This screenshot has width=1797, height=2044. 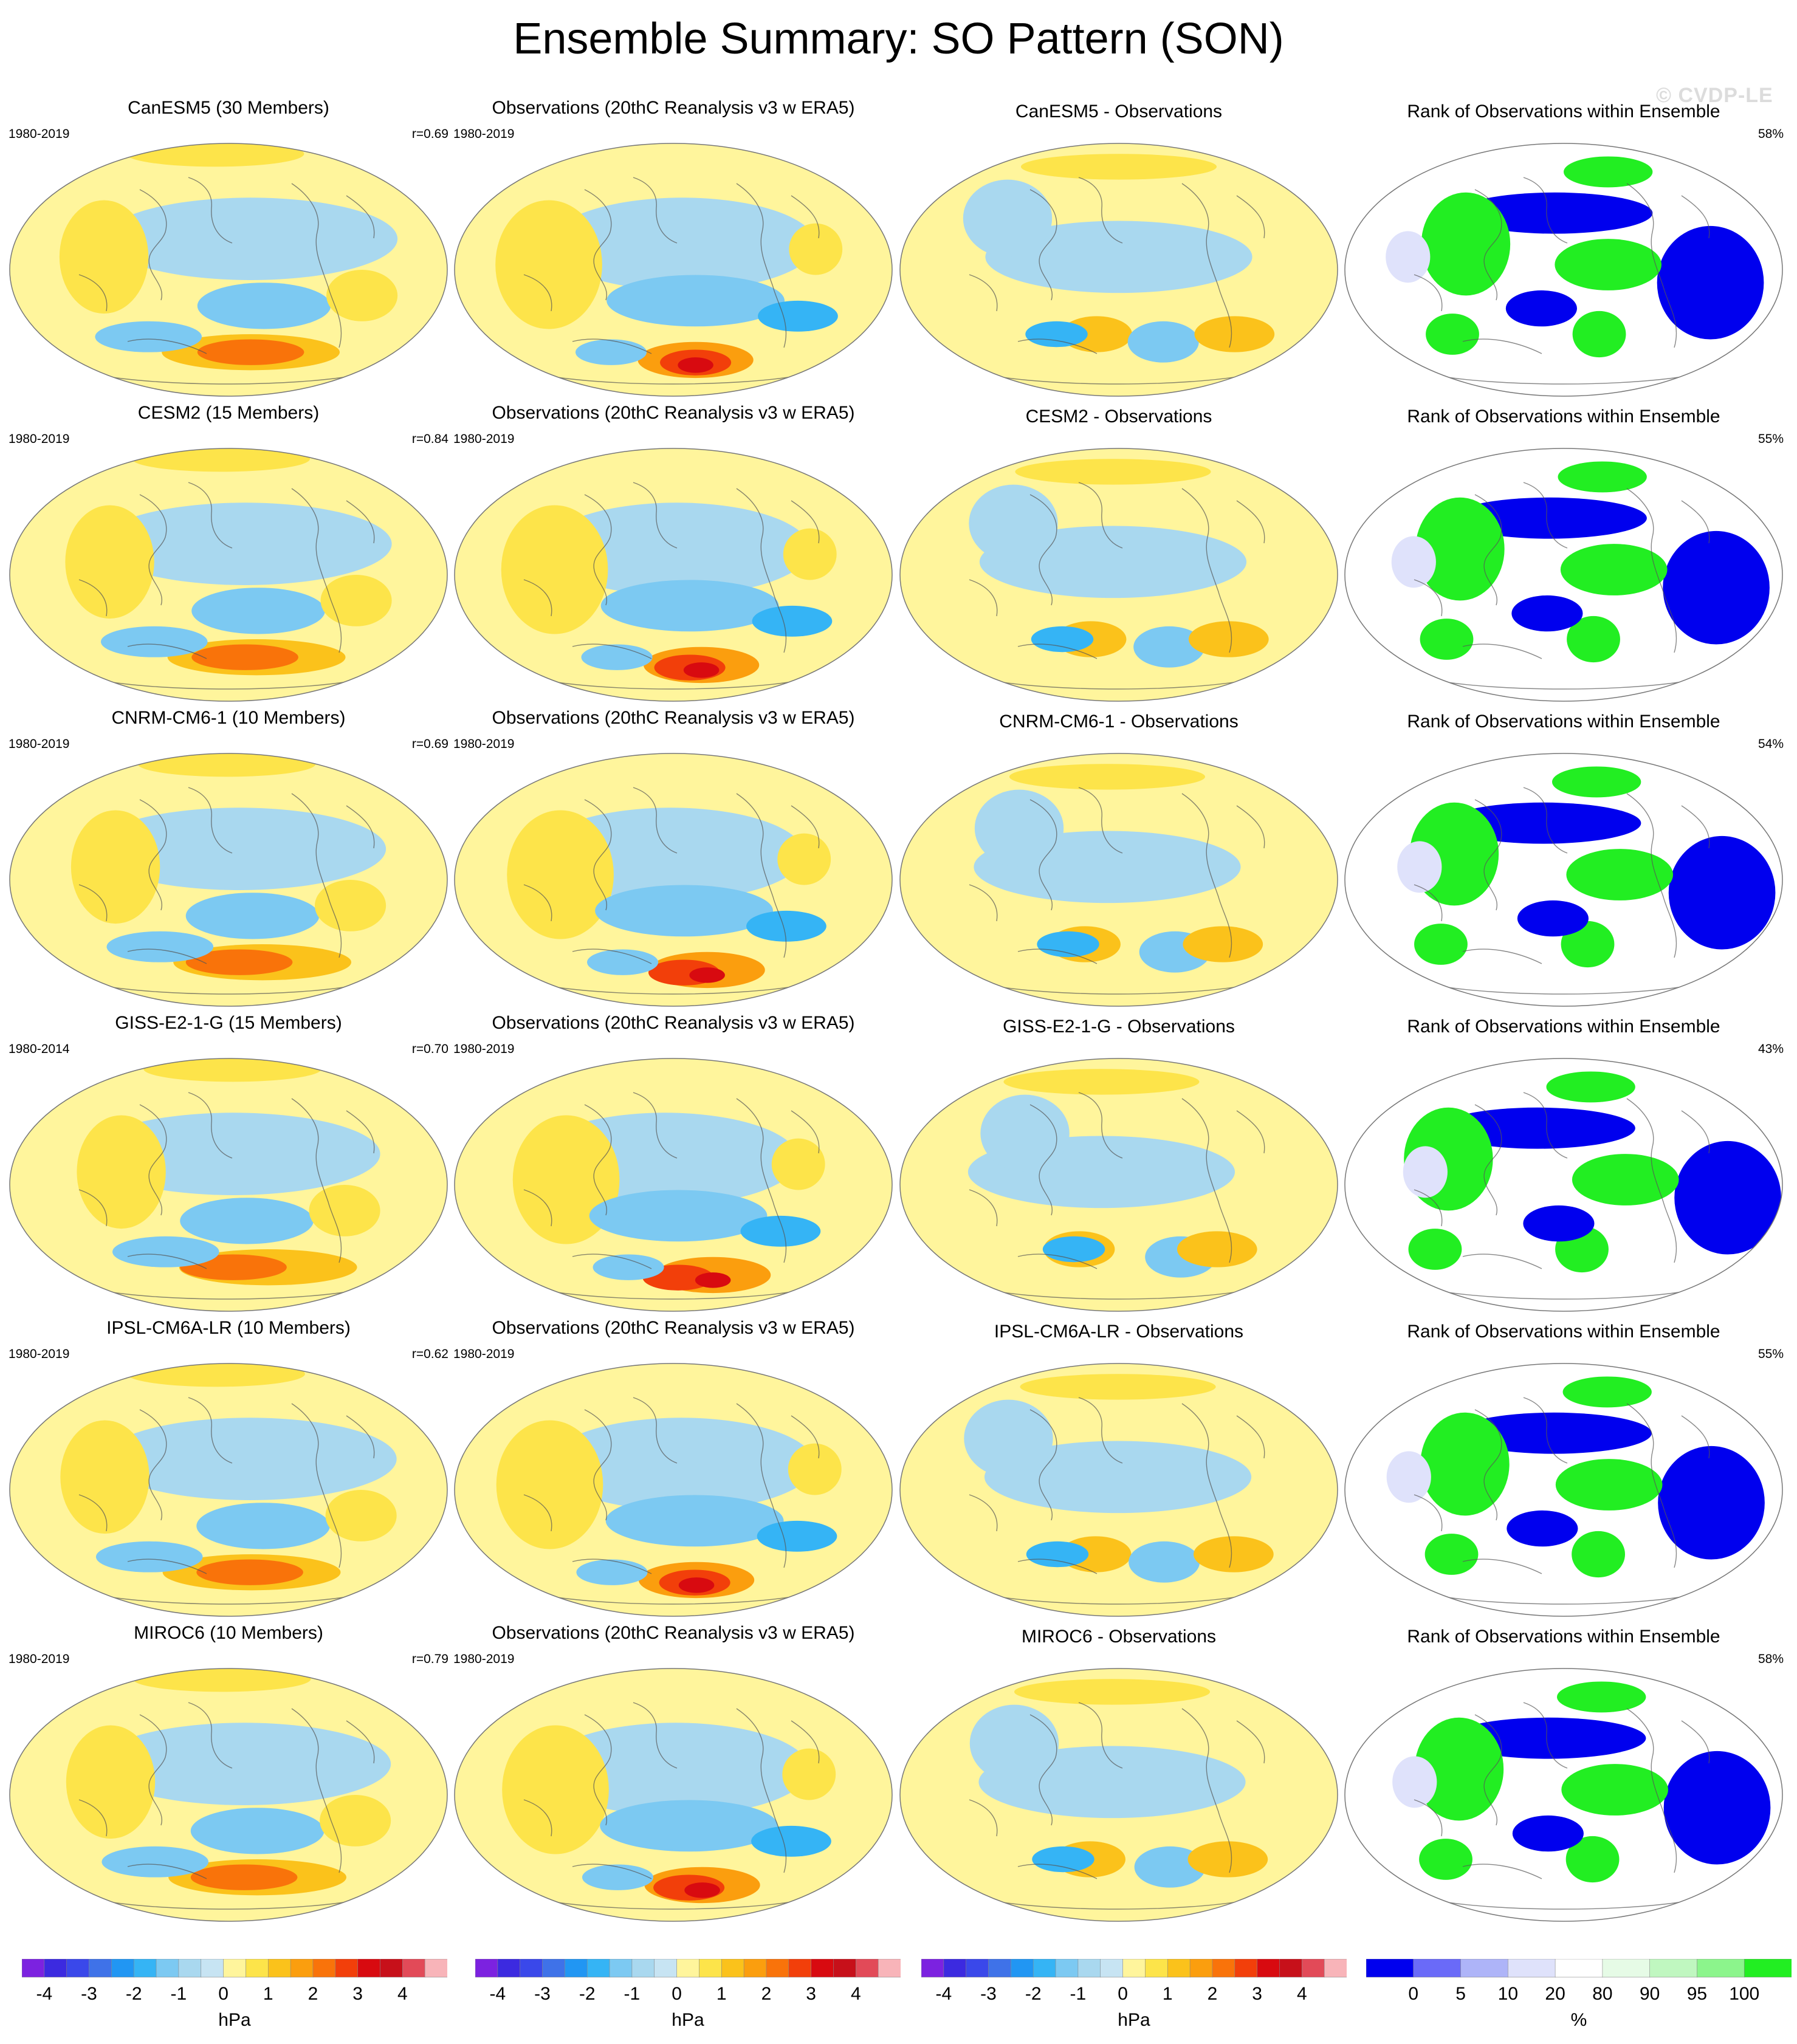 I want to click on panel-title: CNRM-CM6-1 (10 Members), so click(x=229, y=718).